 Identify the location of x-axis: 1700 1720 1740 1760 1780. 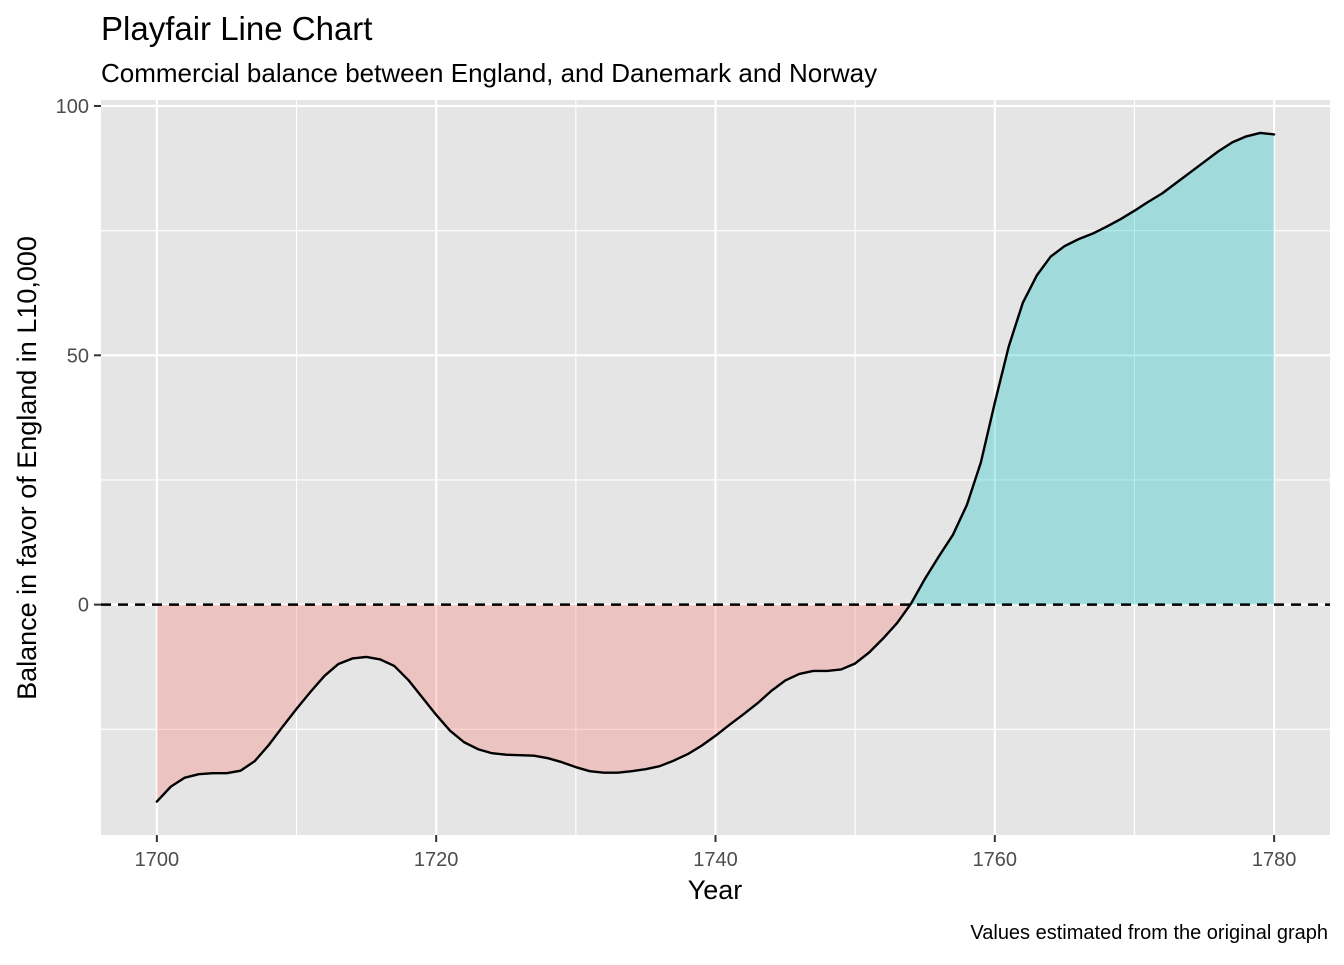
(716, 853).